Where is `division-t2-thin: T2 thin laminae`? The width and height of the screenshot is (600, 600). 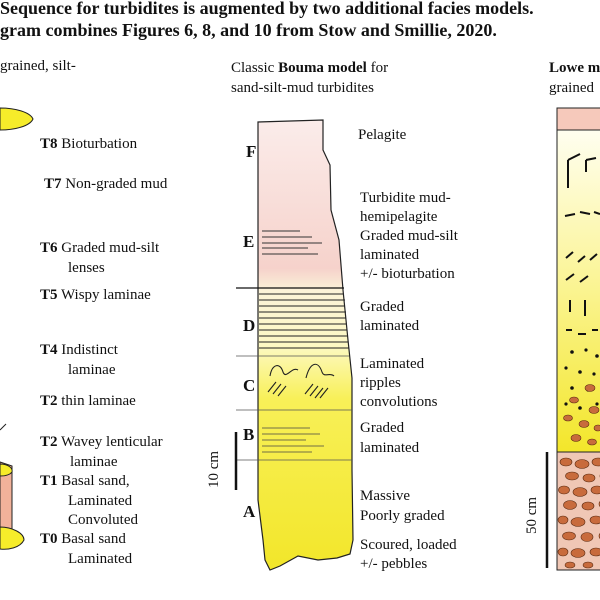 division-t2-thin: T2 thin laminae is located at coordinates (88, 401).